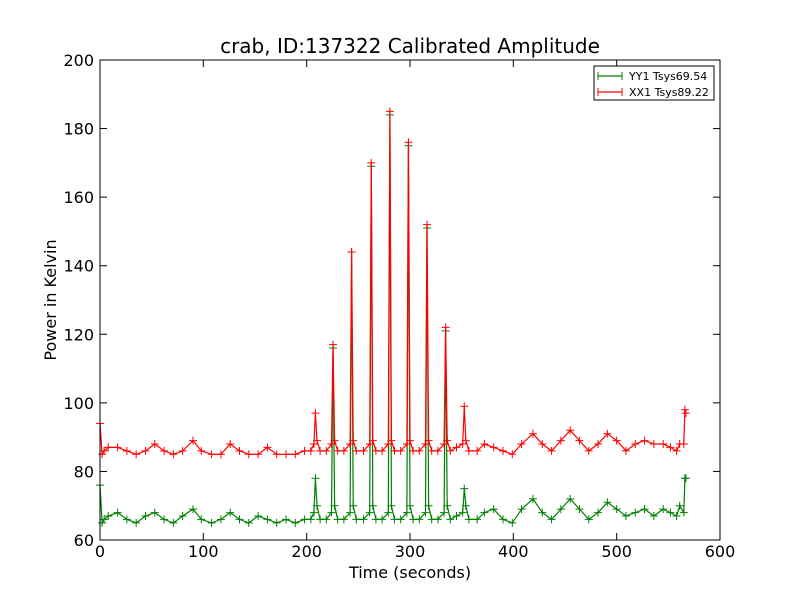 The width and height of the screenshot is (800, 600). I want to click on y-tick-label: 140, so click(78, 266).